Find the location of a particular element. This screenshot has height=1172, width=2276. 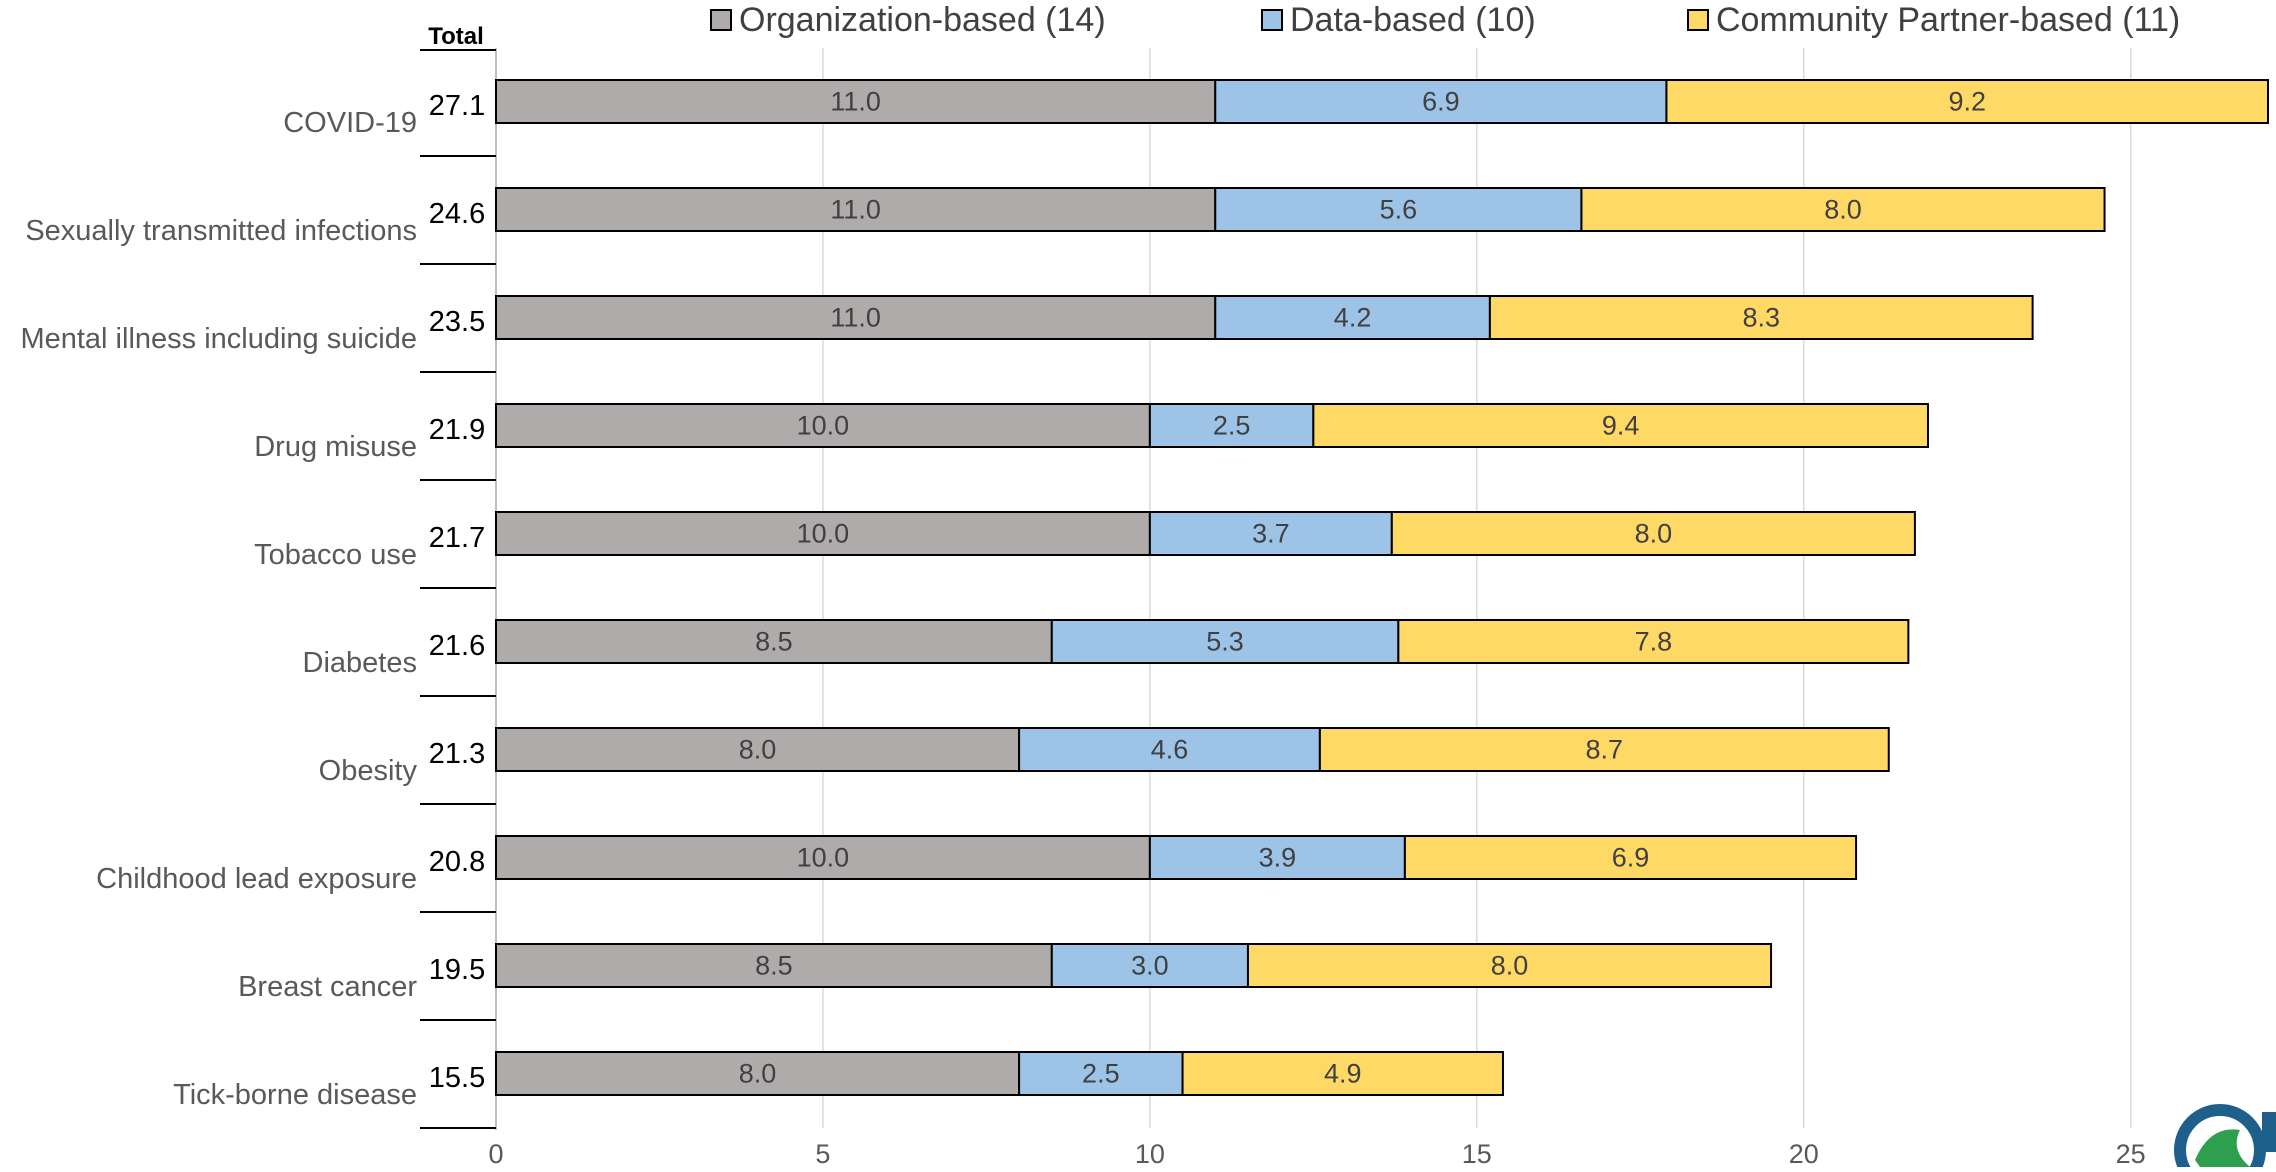

bar-value-label: 3.7 is located at coordinates (1271, 534).